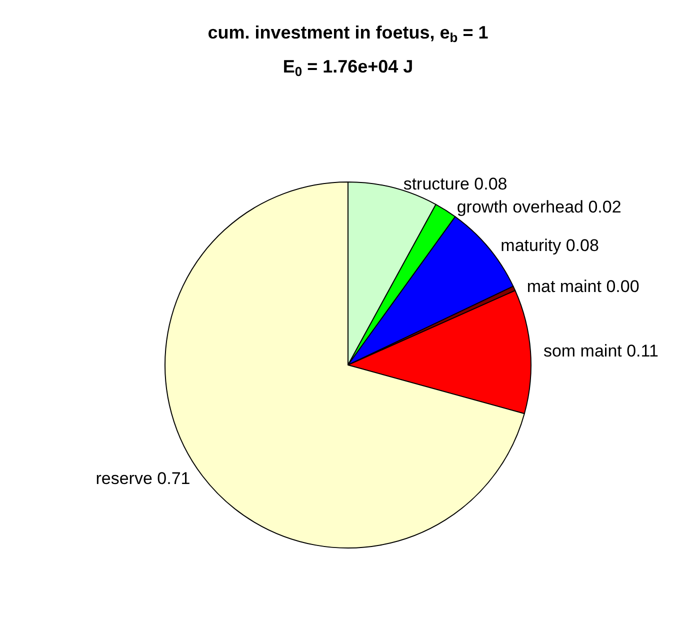 The width and height of the screenshot is (696, 618). I want to click on slice-label: growth overhead 0.02, so click(539, 206).